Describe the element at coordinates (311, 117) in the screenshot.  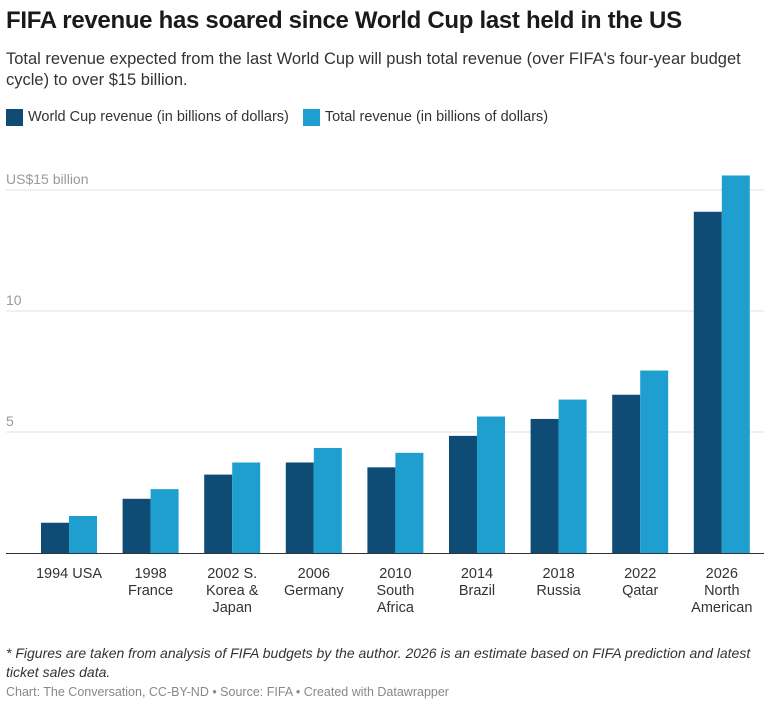
I see `legend-swatch-total` at that location.